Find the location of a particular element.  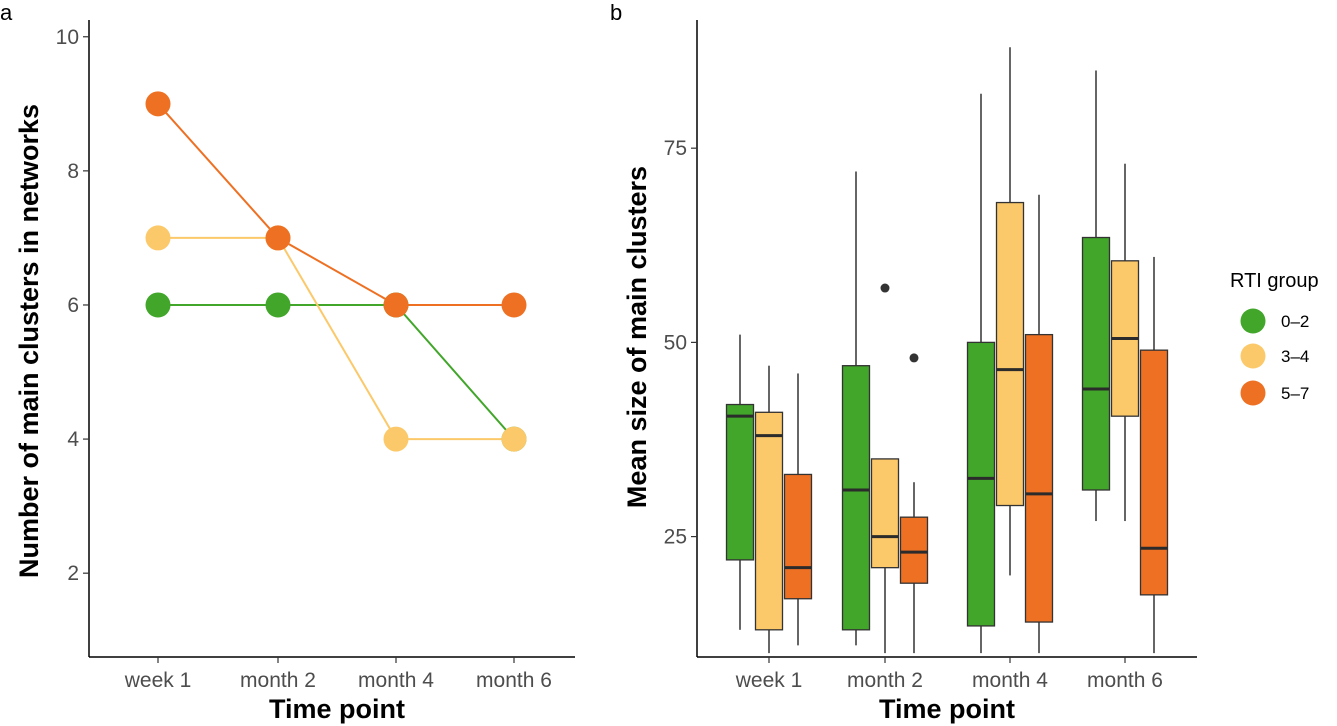

legend: RTI group 0–2 3–4 5–7 is located at coordinates (1274, 338).